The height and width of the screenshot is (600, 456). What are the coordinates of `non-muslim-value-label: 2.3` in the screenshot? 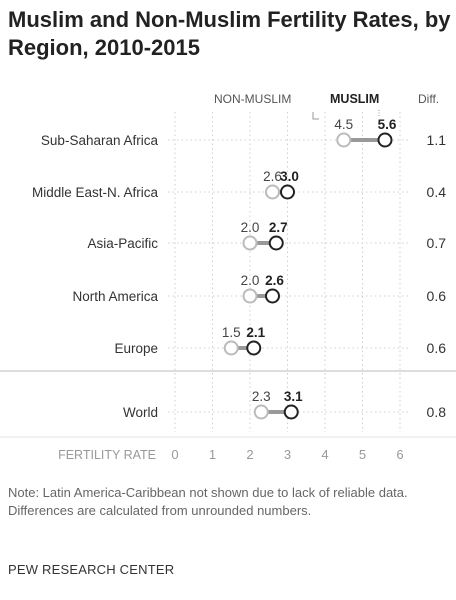 It's located at (261, 396).